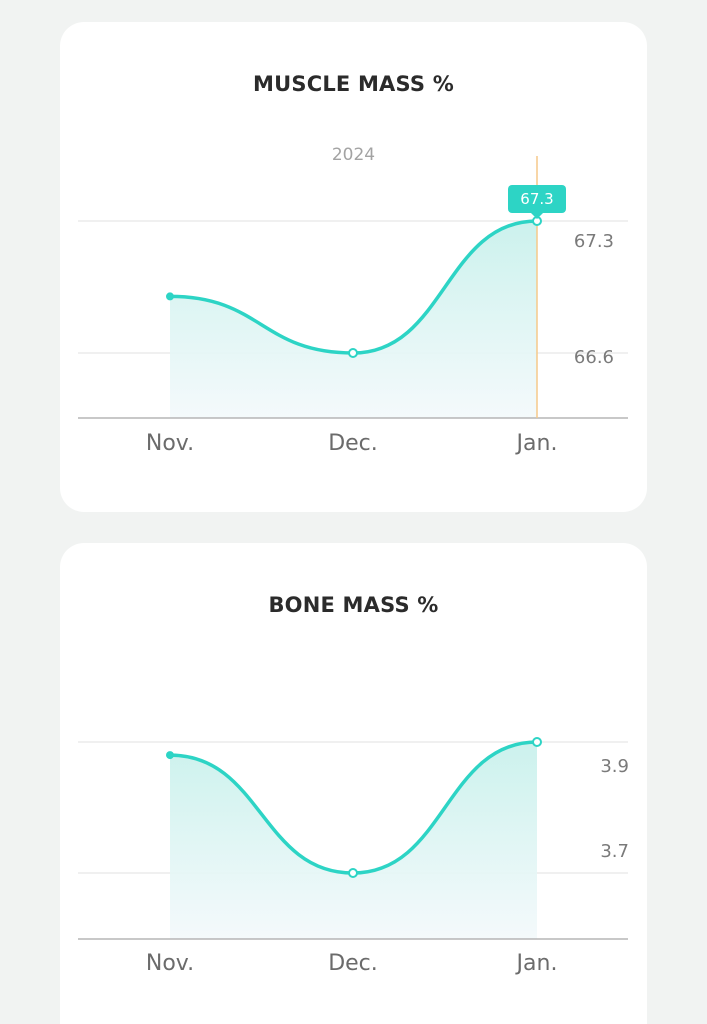 This screenshot has height=1024, width=707. I want to click on muscle-value-tooltip: 67.3, so click(537, 202).